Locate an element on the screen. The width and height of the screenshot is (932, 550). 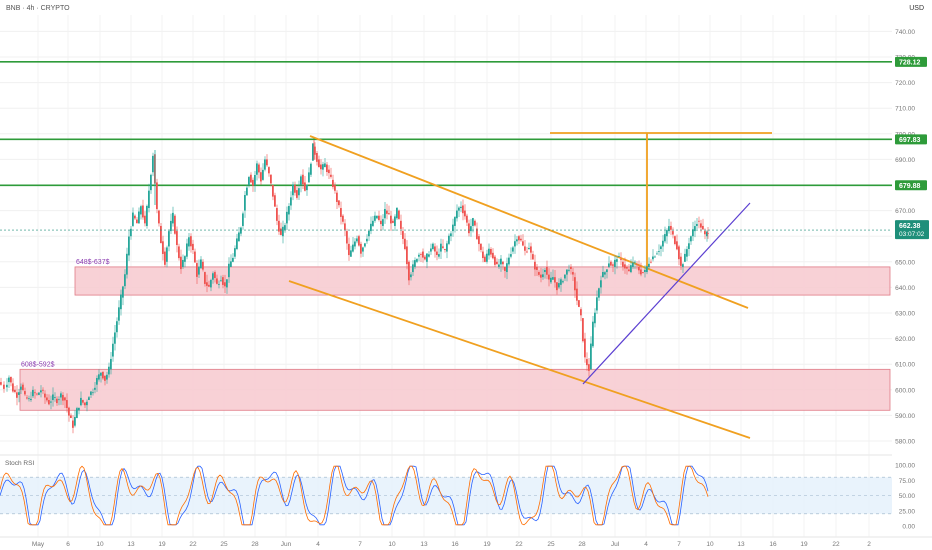
price-tick-label: 640.00 is located at coordinates (905, 288).